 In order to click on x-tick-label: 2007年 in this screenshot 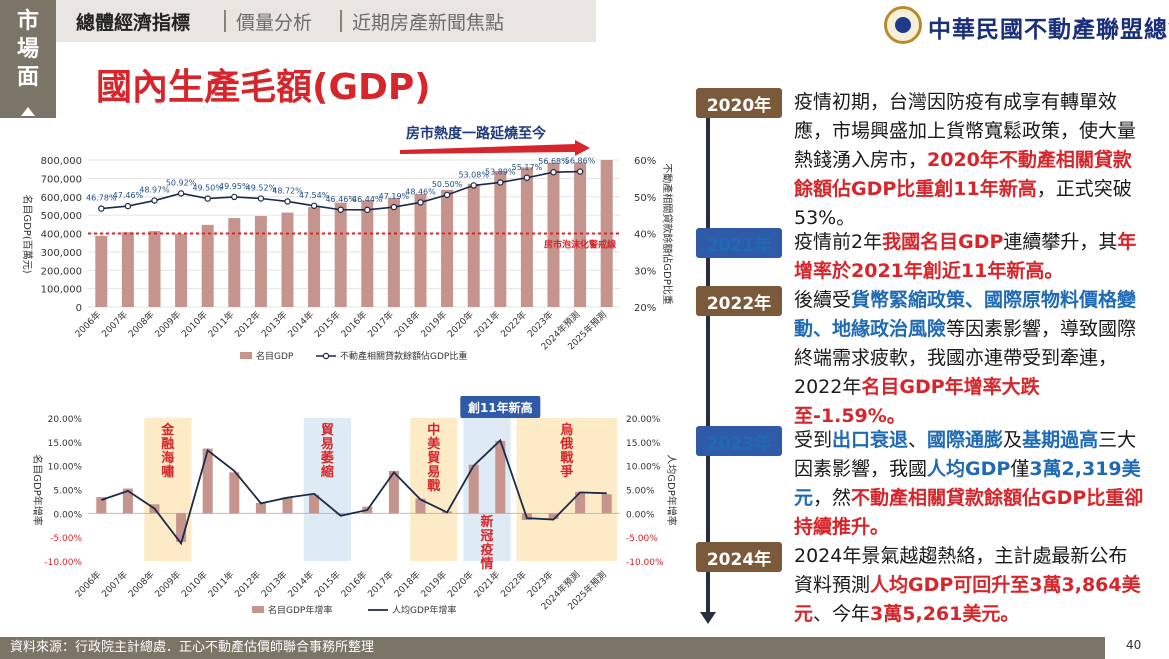, I will do `click(114, 324)`.